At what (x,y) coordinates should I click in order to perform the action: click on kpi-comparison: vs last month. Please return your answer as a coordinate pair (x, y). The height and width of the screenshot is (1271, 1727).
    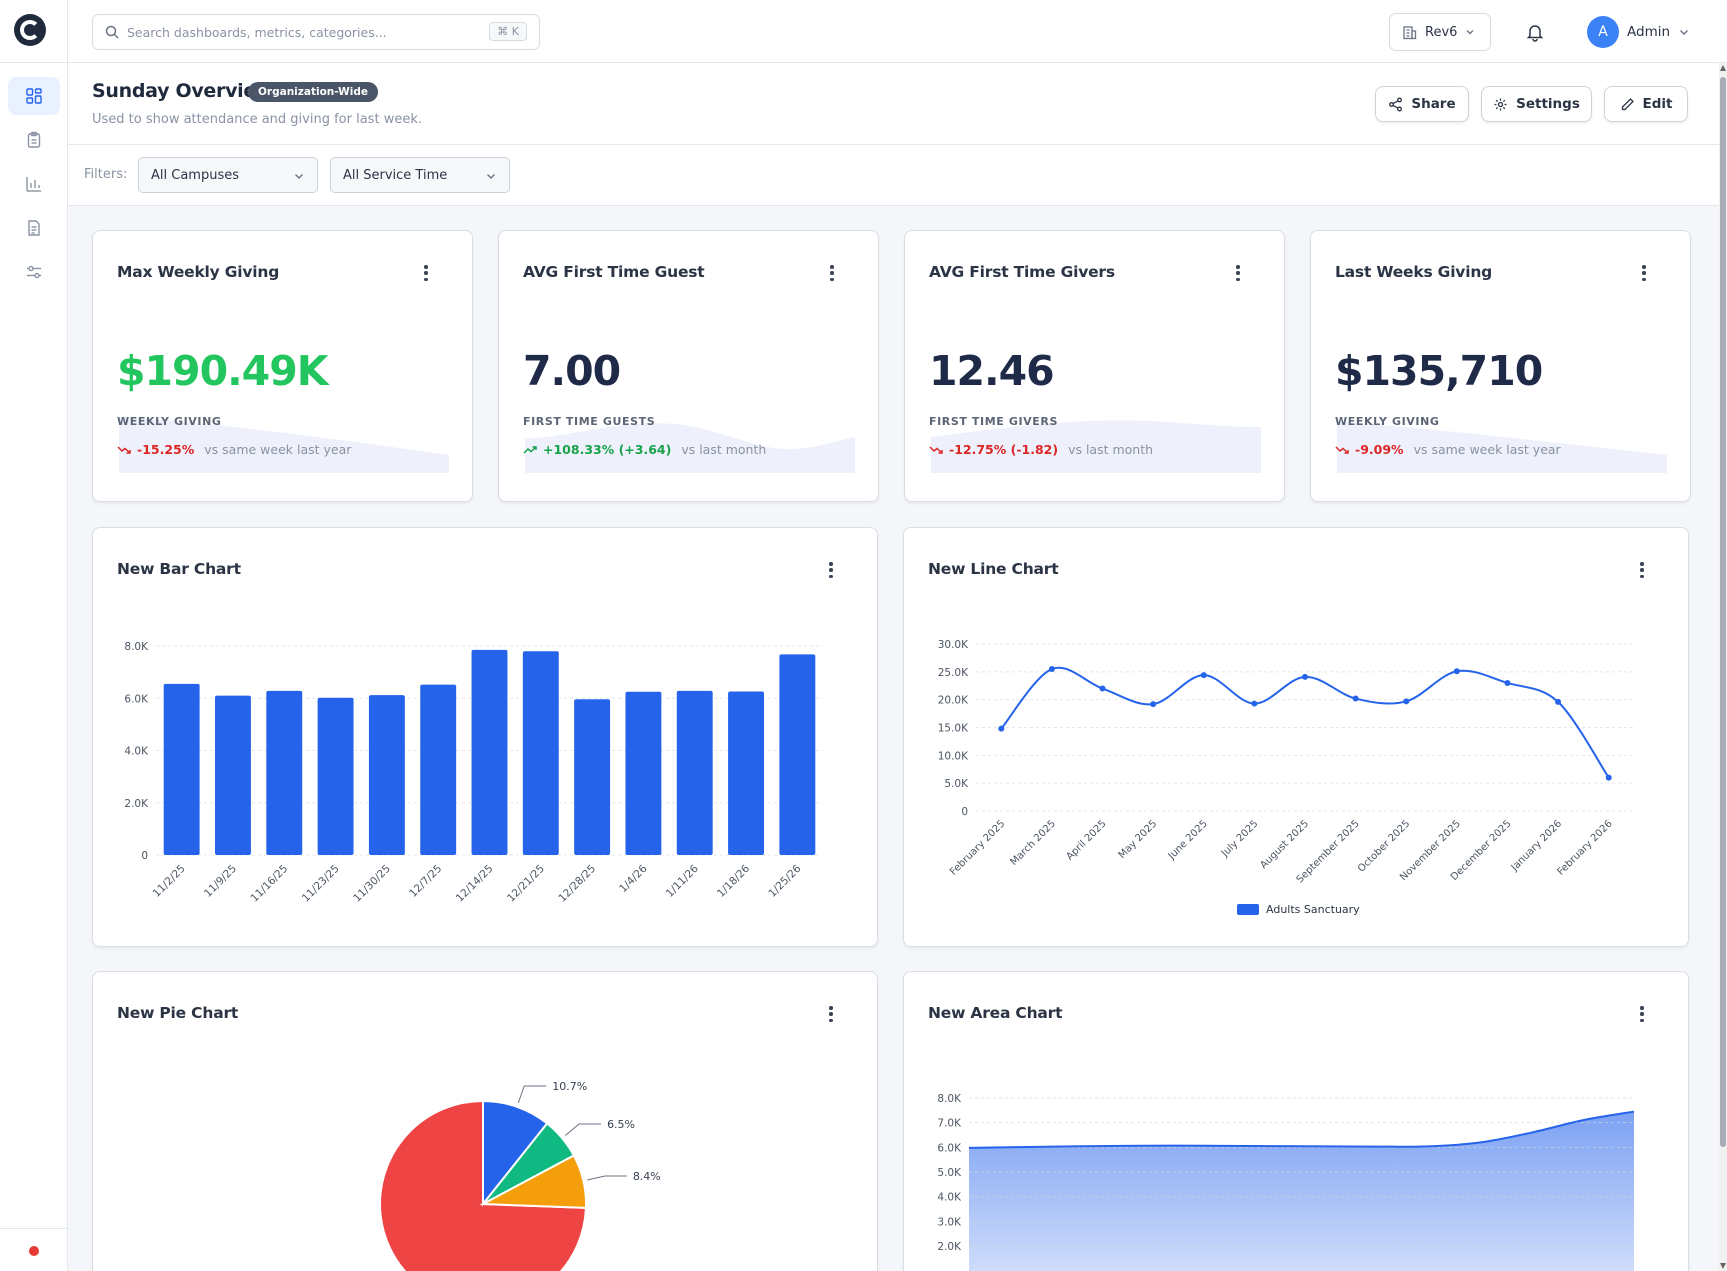
    Looking at the image, I should click on (1111, 449).